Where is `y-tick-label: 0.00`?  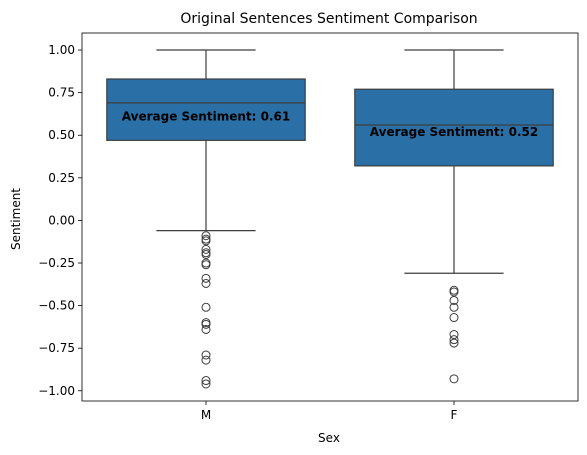
y-tick-label: 0.00 is located at coordinates (61, 220).